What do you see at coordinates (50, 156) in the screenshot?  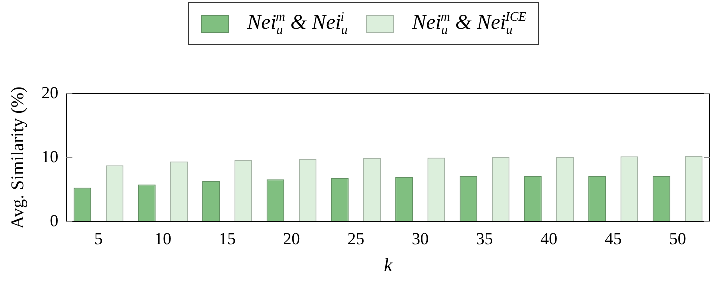 I see `y-tick-label: 10` at bounding box center [50, 156].